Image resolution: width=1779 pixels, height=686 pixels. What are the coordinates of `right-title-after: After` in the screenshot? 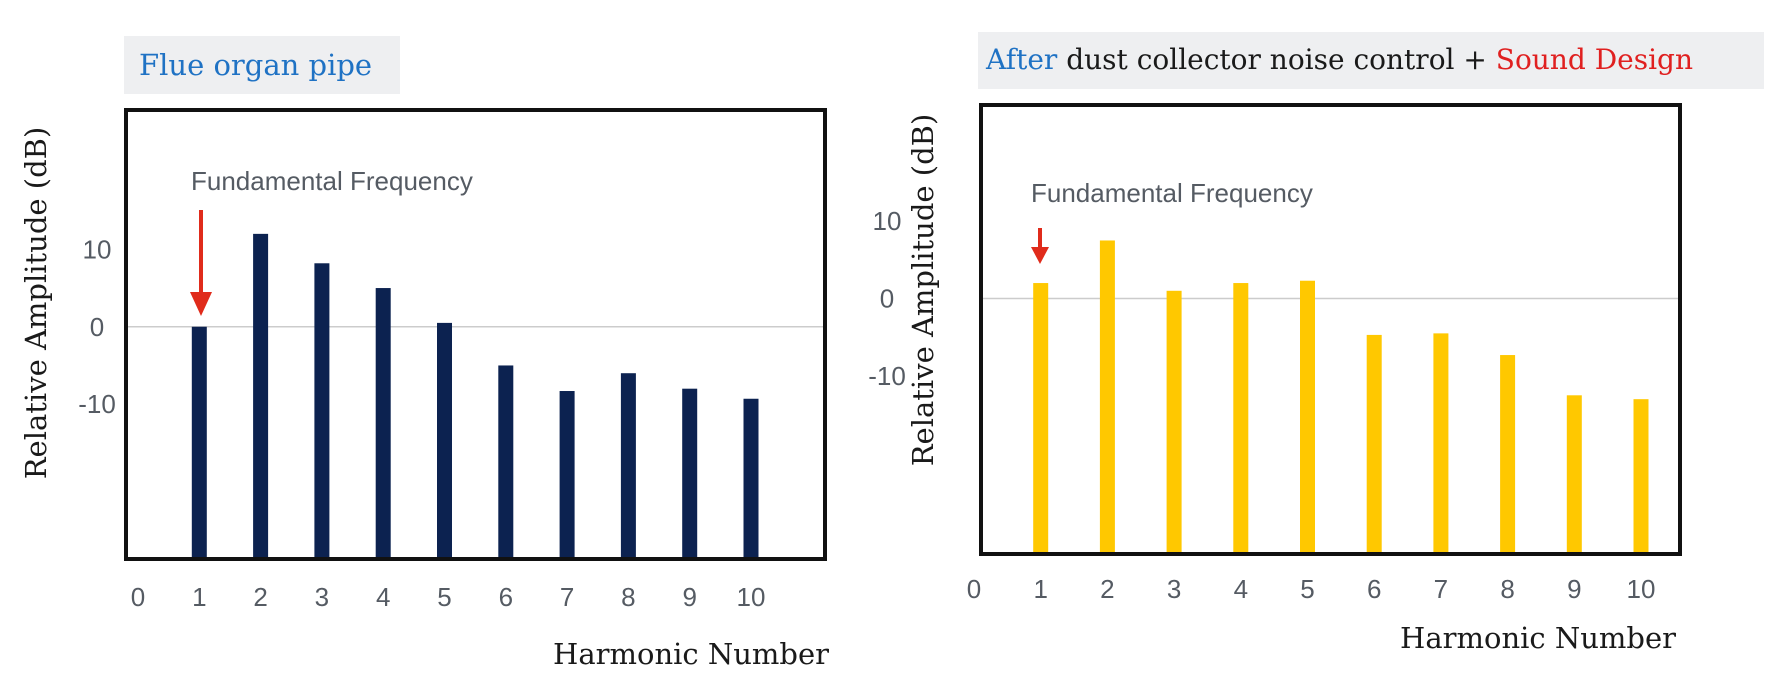 It's located at (1021, 59).